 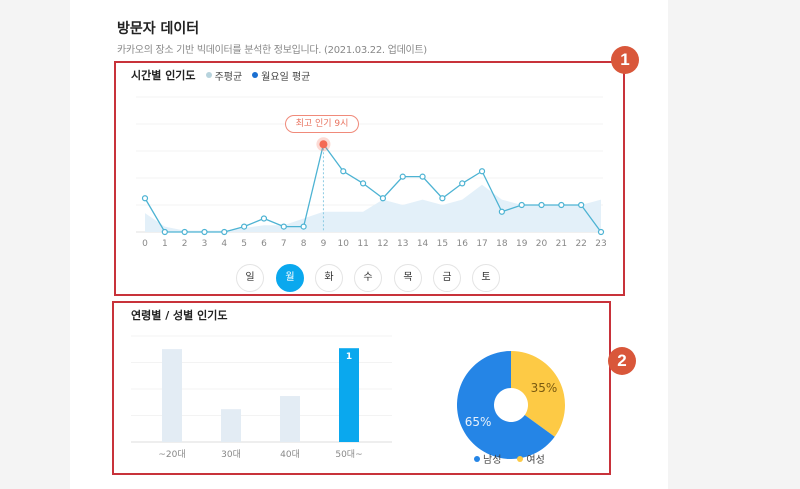 What do you see at coordinates (542, 244) in the screenshot?
I see `x-tick-label: 20` at bounding box center [542, 244].